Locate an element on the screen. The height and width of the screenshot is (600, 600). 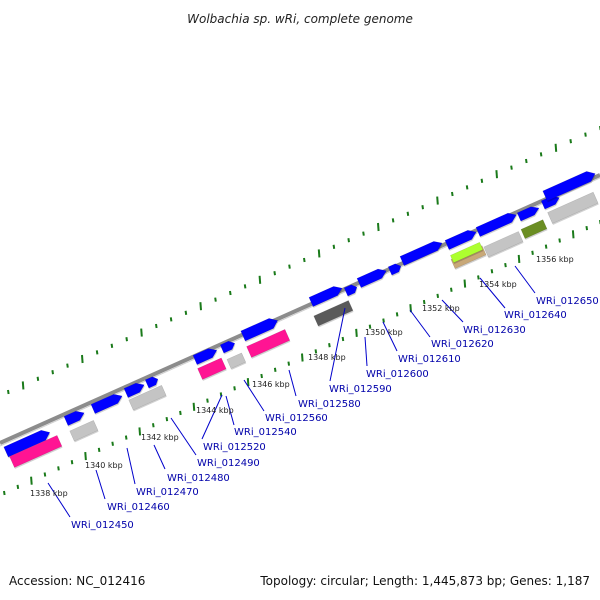
lime-feature is located at coordinates (467, 252).